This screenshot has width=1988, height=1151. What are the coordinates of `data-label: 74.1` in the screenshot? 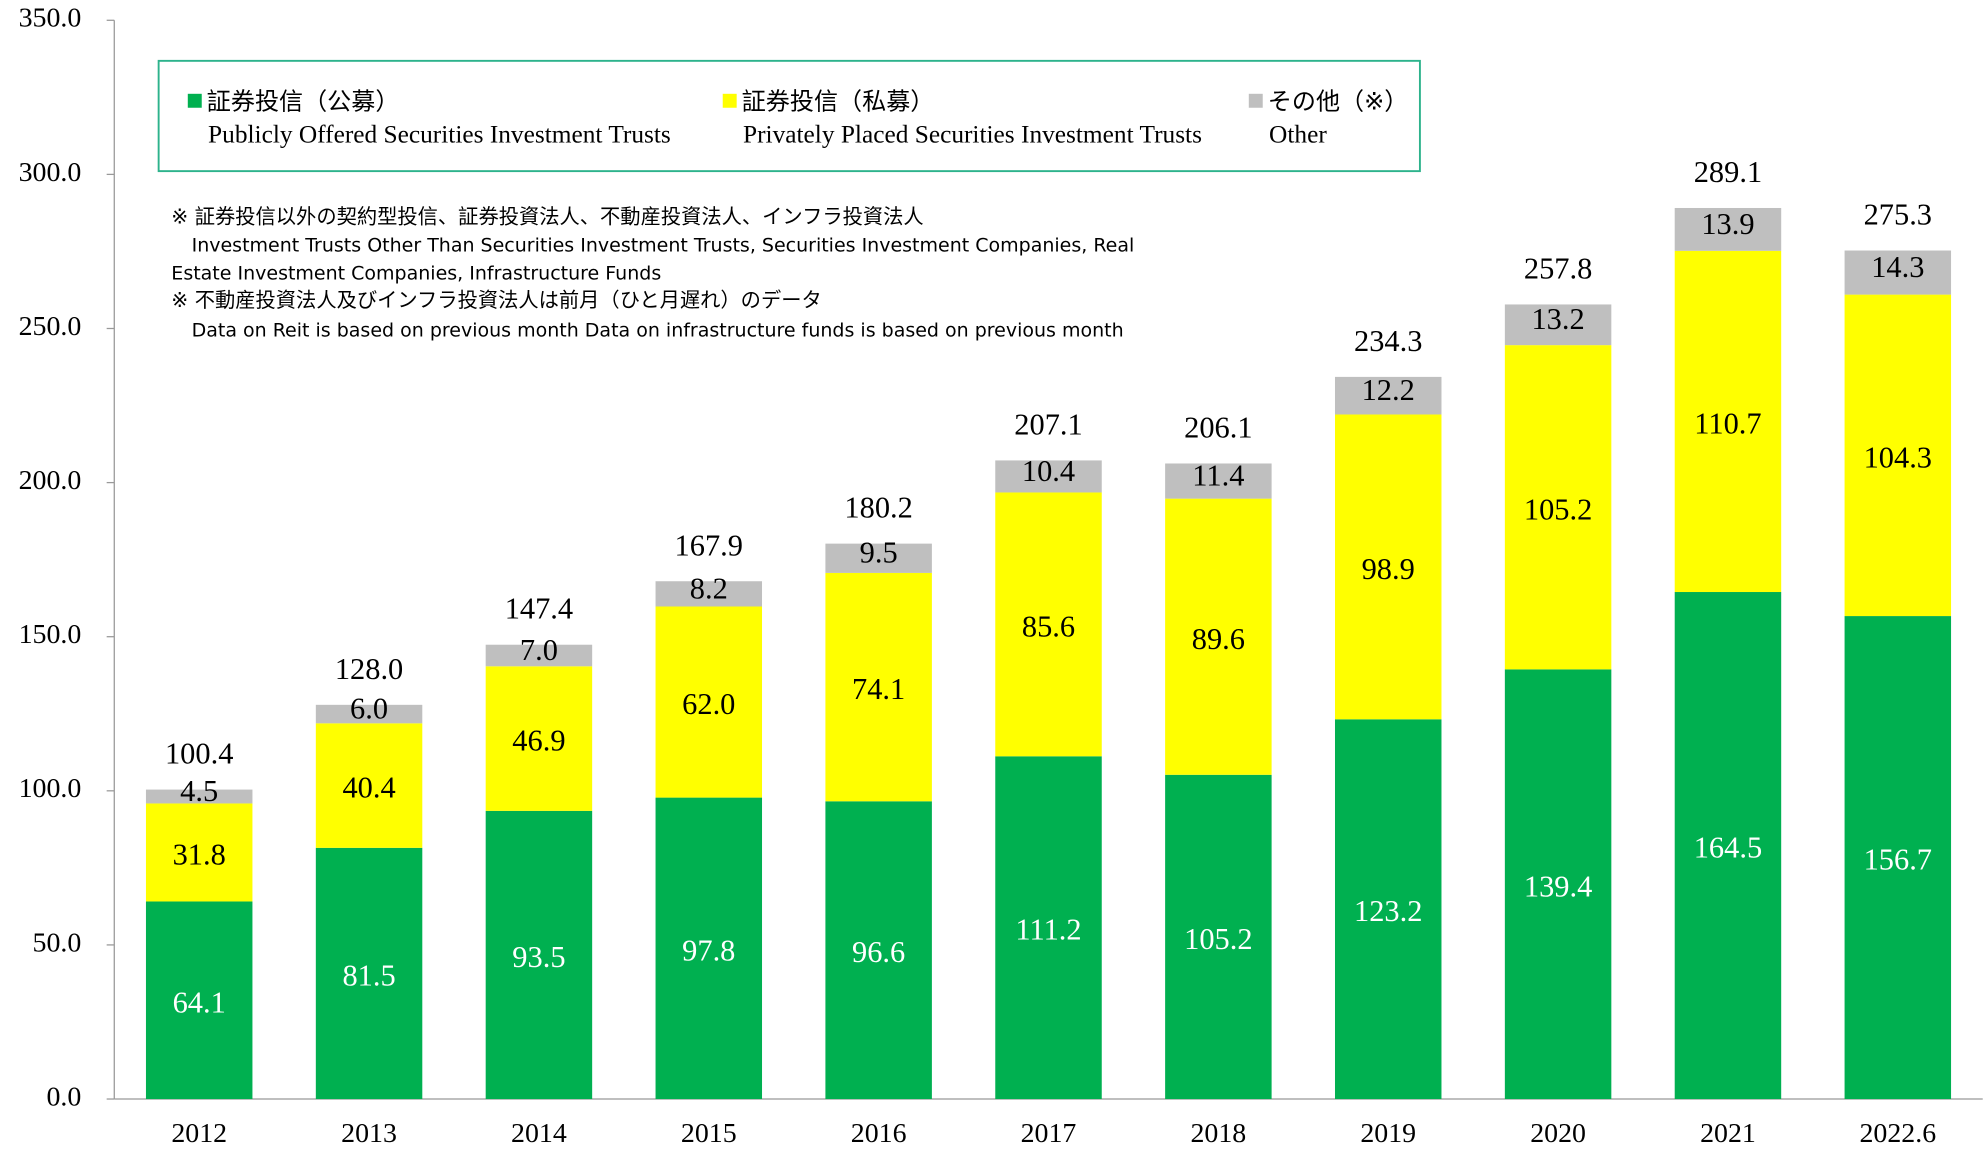 It's located at (878, 689).